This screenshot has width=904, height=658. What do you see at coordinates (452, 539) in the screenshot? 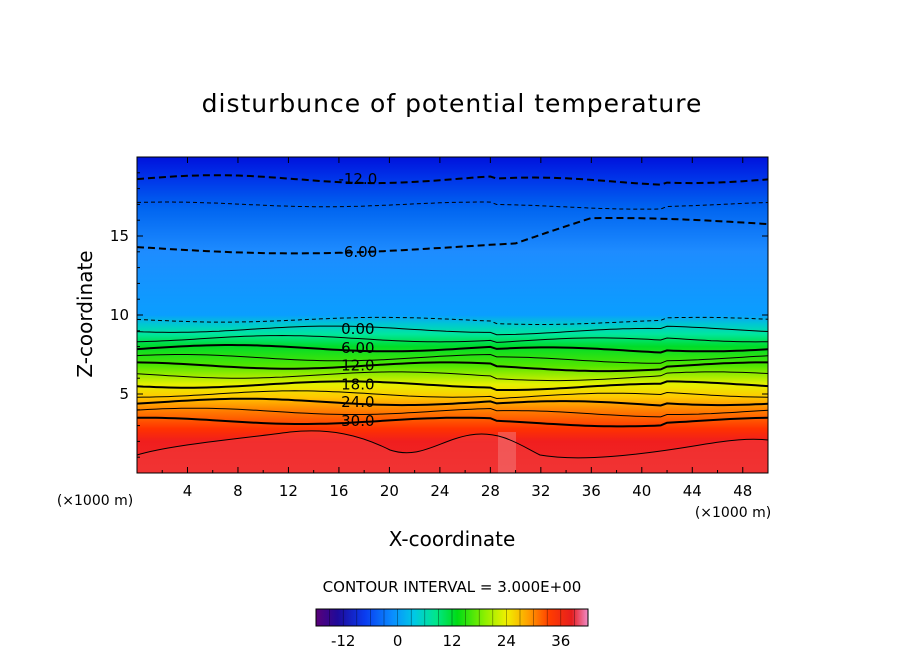
I see `x-axis-label: X-coordinate` at bounding box center [452, 539].